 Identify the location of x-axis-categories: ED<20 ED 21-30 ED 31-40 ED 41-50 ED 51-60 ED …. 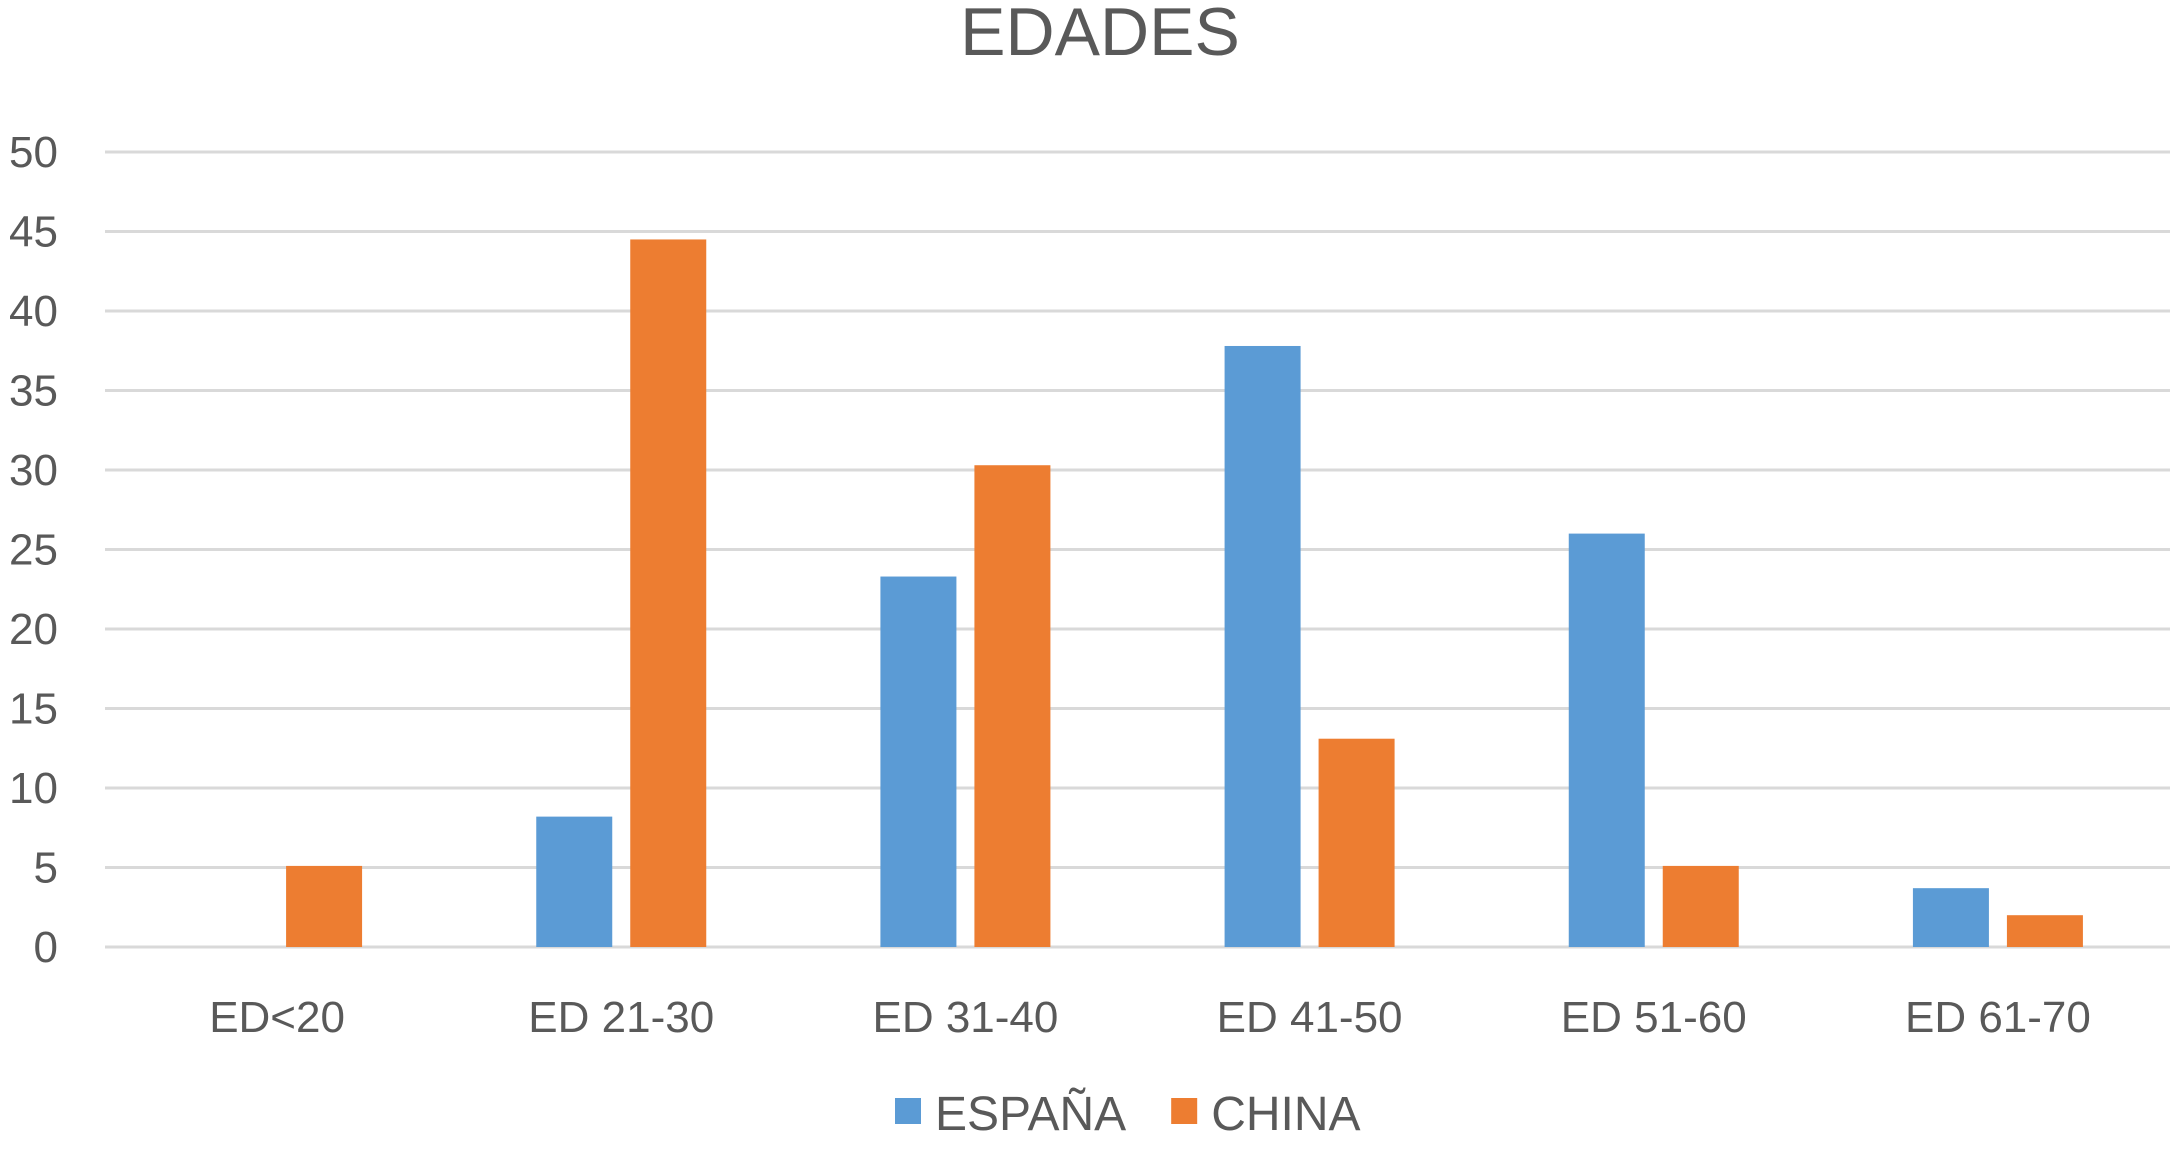
(1150, 1017).